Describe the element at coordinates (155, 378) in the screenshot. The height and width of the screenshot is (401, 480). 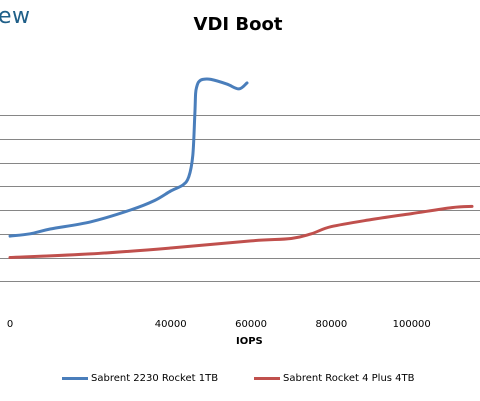
I see `legend-label-1: Sabrent 2230 Rocket 1TB` at that location.